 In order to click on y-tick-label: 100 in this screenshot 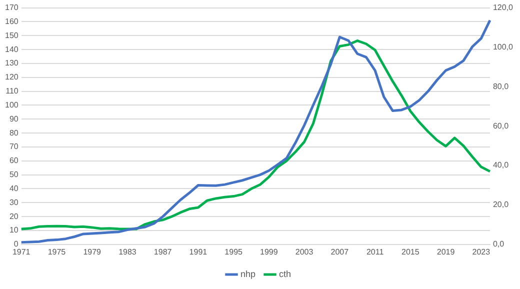, I will do `click(11, 105)`.